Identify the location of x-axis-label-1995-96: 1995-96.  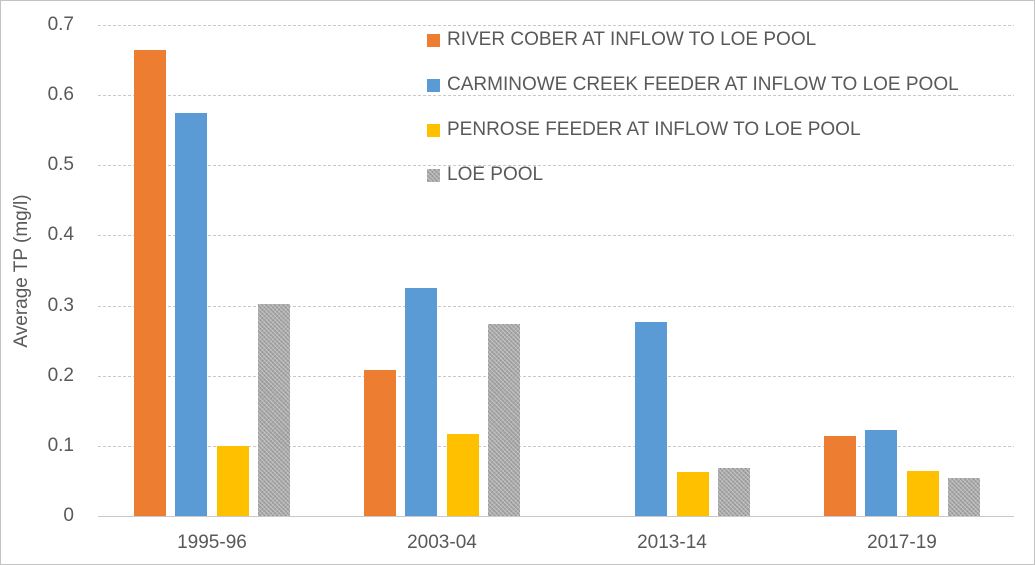
(212, 542).